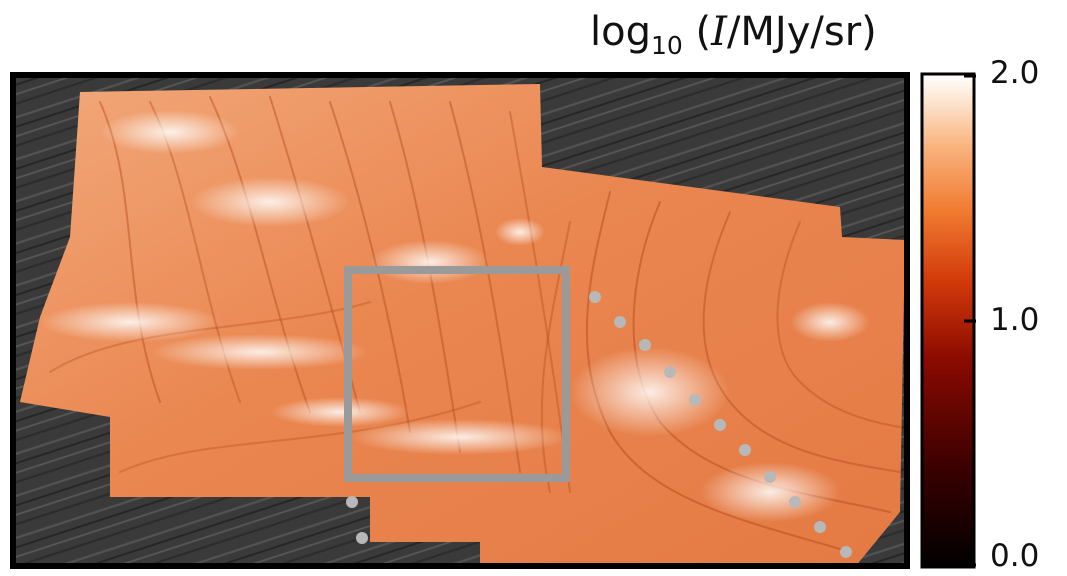 The width and height of the screenshot is (1067, 576). What do you see at coordinates (1015, 320) in the screenshot?
I see `colorbar-tick-label-mid: 1.0` at bounding box center [1015, 320].